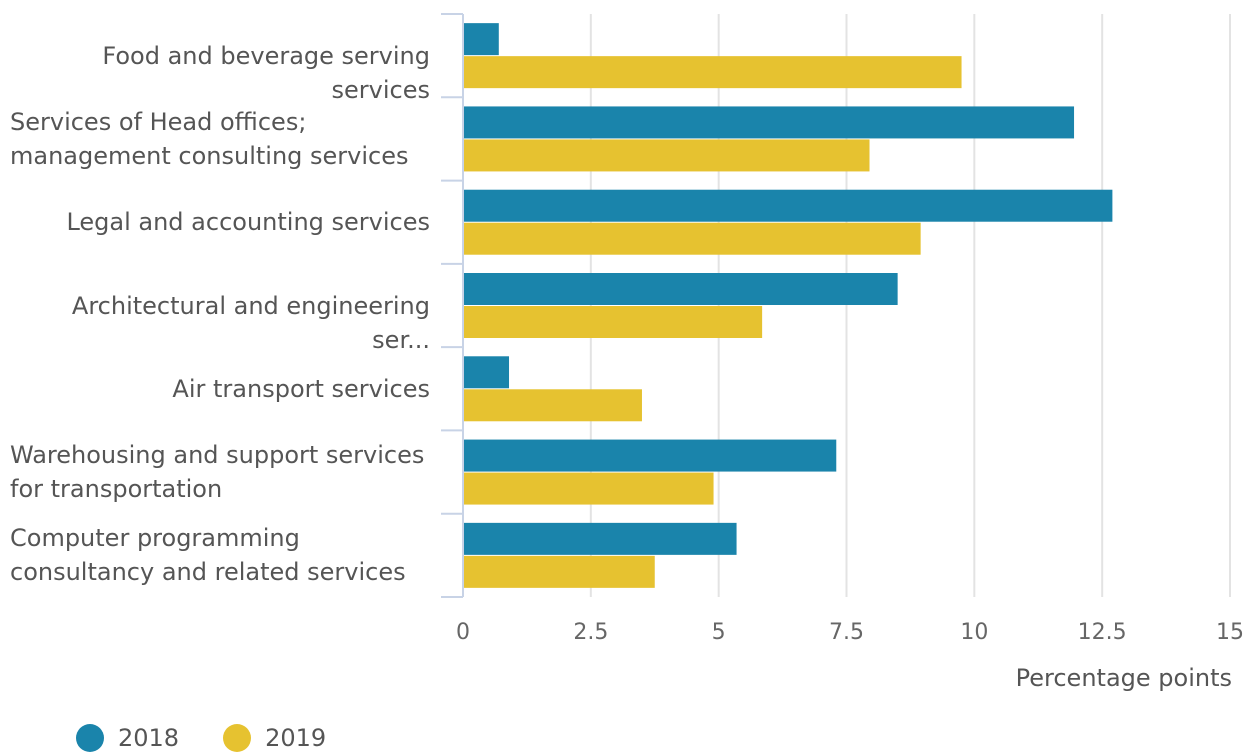 This screenshot has width=1255, height=753. What do you see at coordinates (248, 222) in the screenshot?
I see `category-label-line: Legal and accounting services` at bounding box center [248, 222].